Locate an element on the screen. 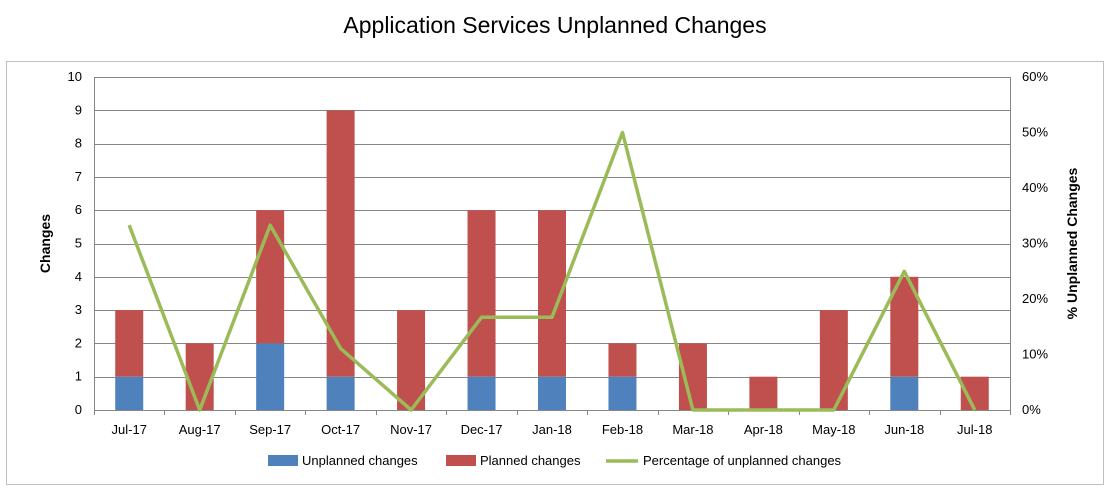  legend-swatch-planned is located at coordinates (461, 460).